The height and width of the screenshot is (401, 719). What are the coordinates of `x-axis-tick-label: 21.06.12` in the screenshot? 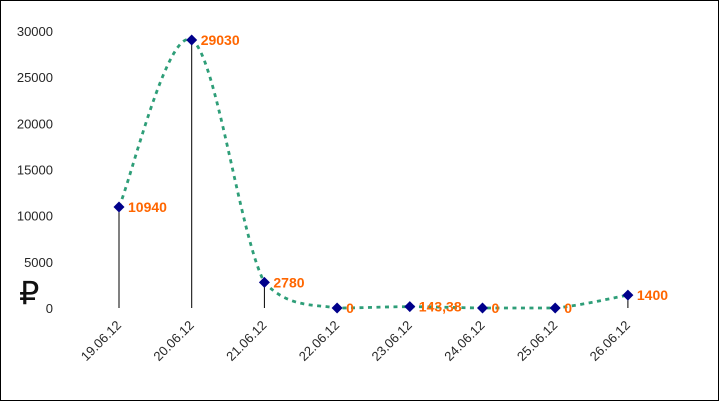 It's located at (246, 341).